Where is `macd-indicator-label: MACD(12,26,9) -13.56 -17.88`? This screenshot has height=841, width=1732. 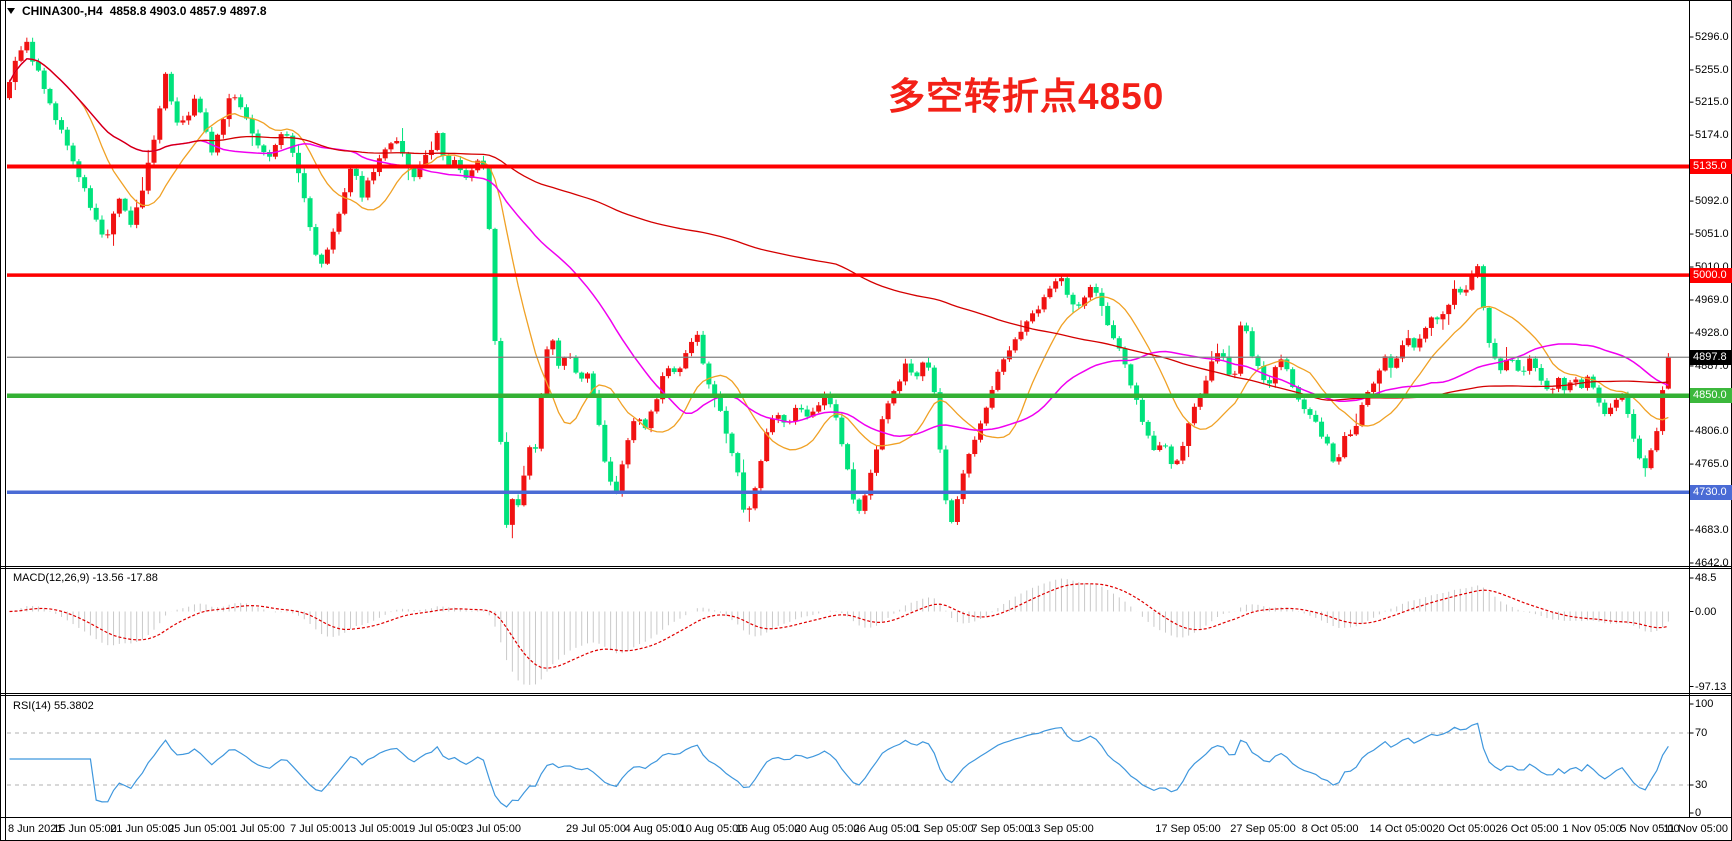
macd-indicator-label: MACD(12,26,9) -13.56 -17.88 is located at coordinates (85, 578).